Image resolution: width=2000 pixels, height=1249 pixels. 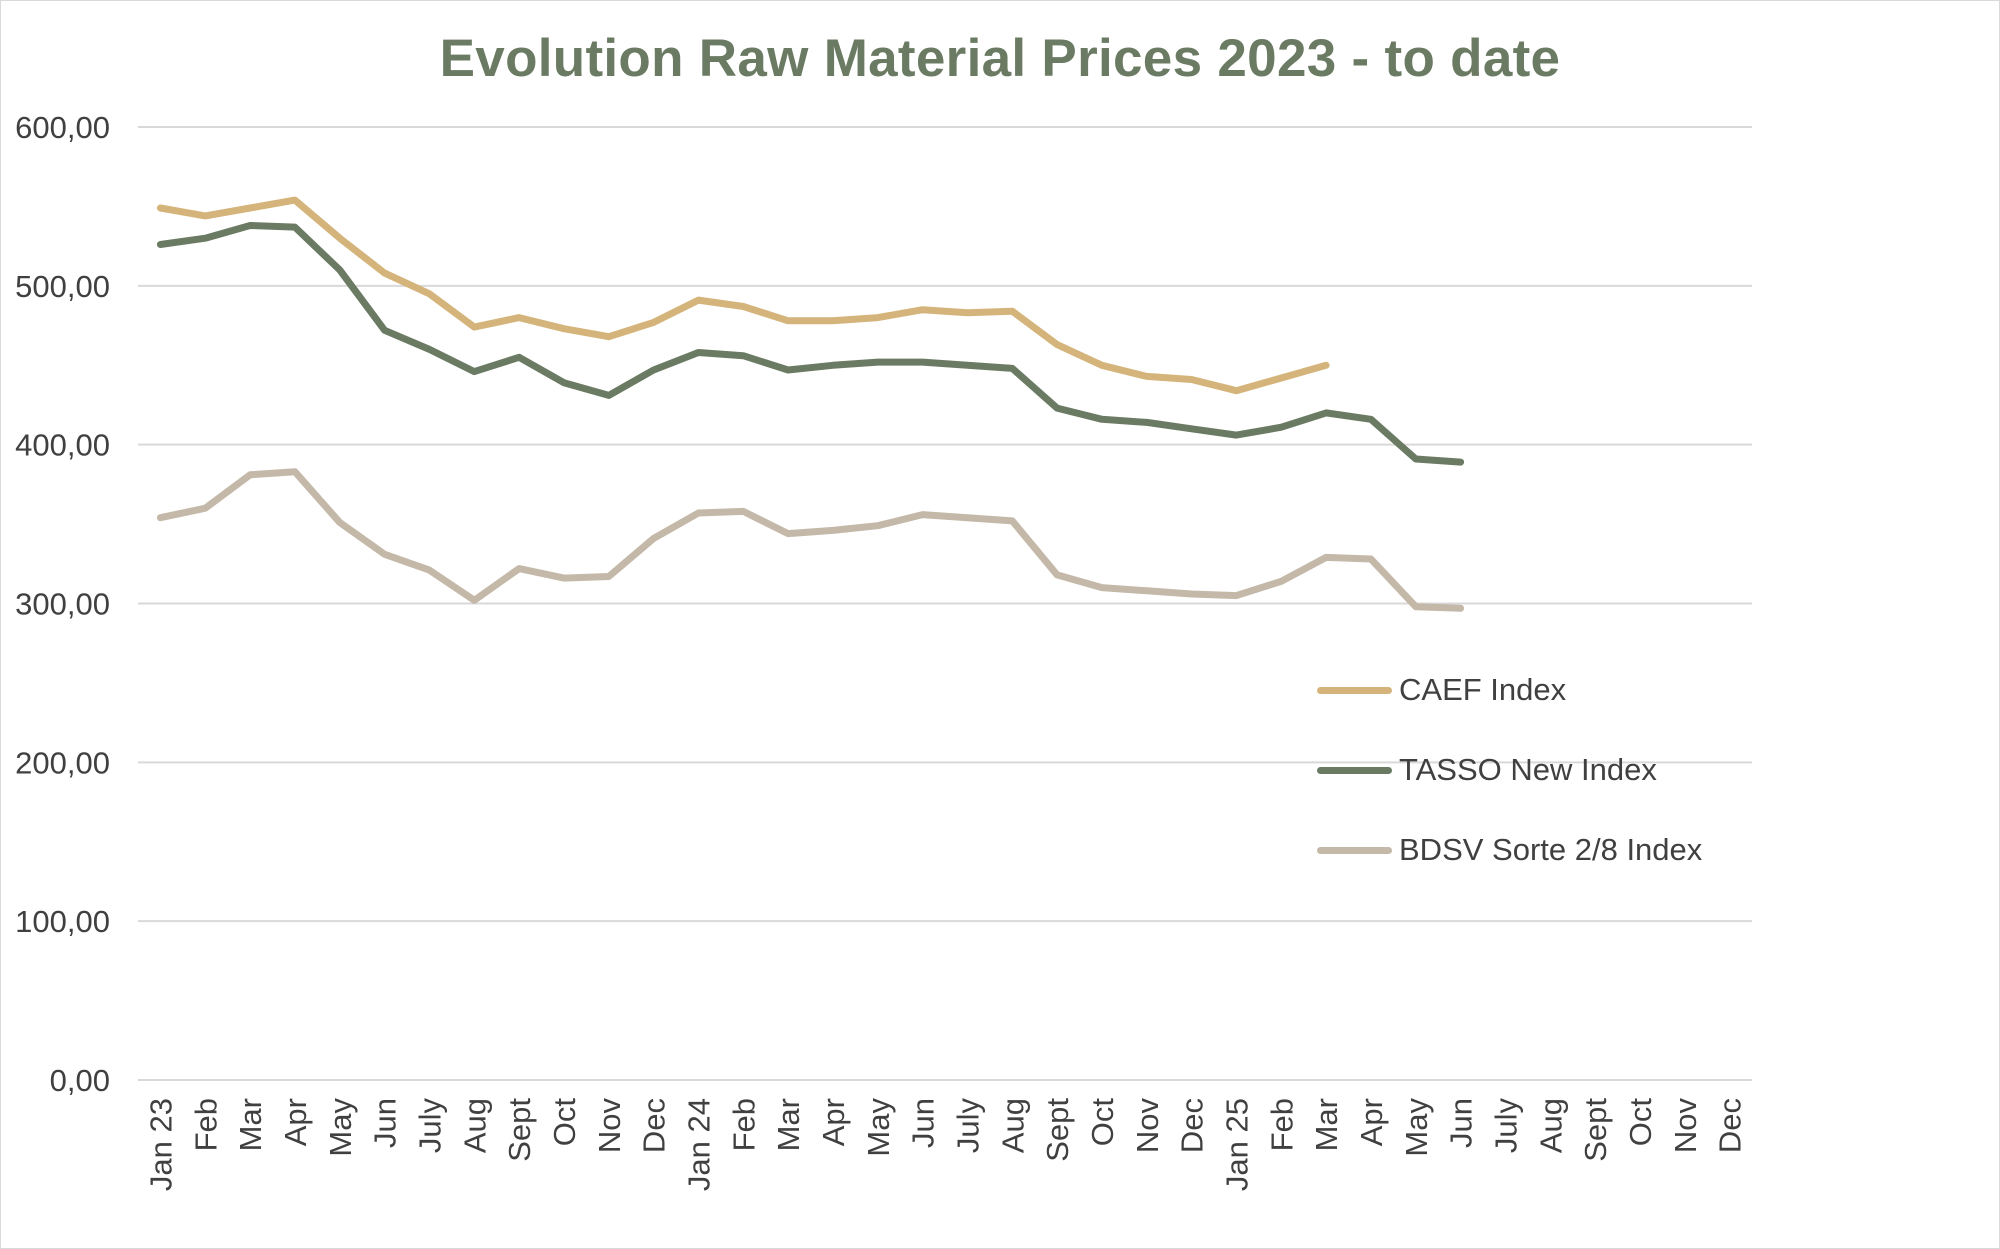 I want to click on legend-swatch-tasso, so click(x=1354, y=770).